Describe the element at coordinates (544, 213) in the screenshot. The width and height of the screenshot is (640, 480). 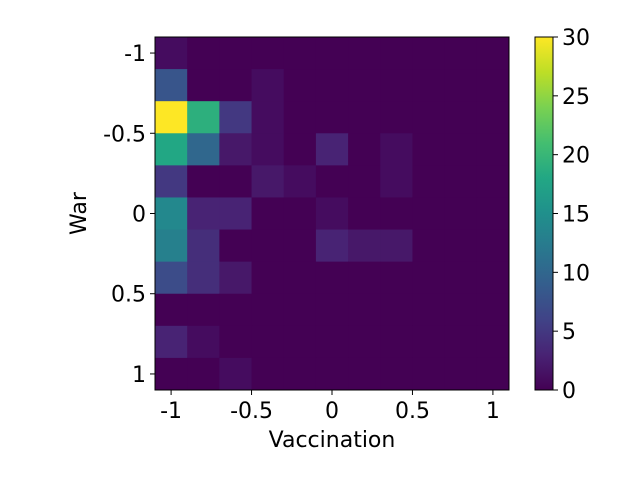
I see `colorbar` at that location.